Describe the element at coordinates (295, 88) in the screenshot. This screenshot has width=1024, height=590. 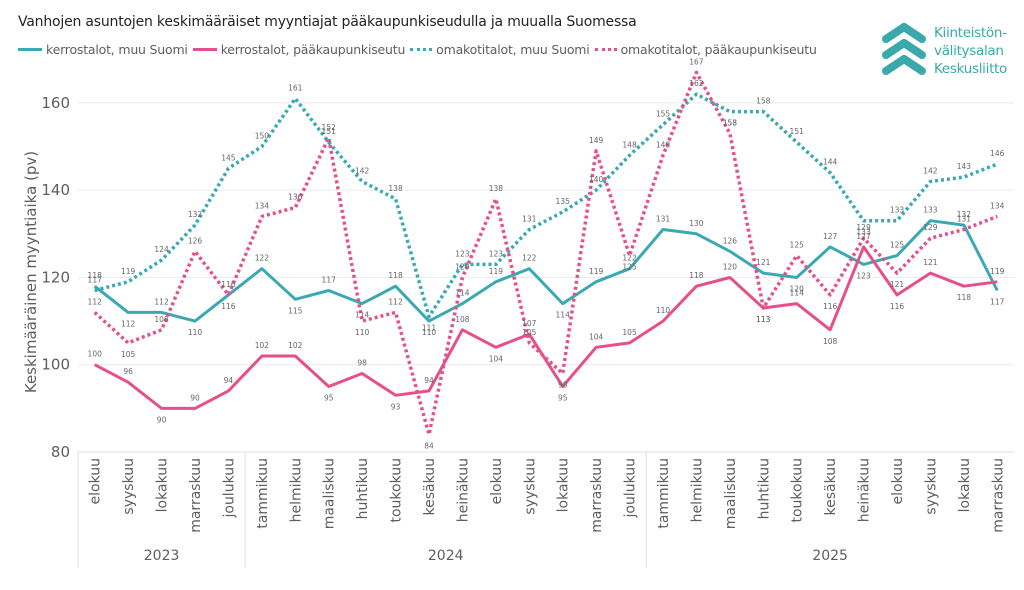
I see `data-label: 161` at that location.